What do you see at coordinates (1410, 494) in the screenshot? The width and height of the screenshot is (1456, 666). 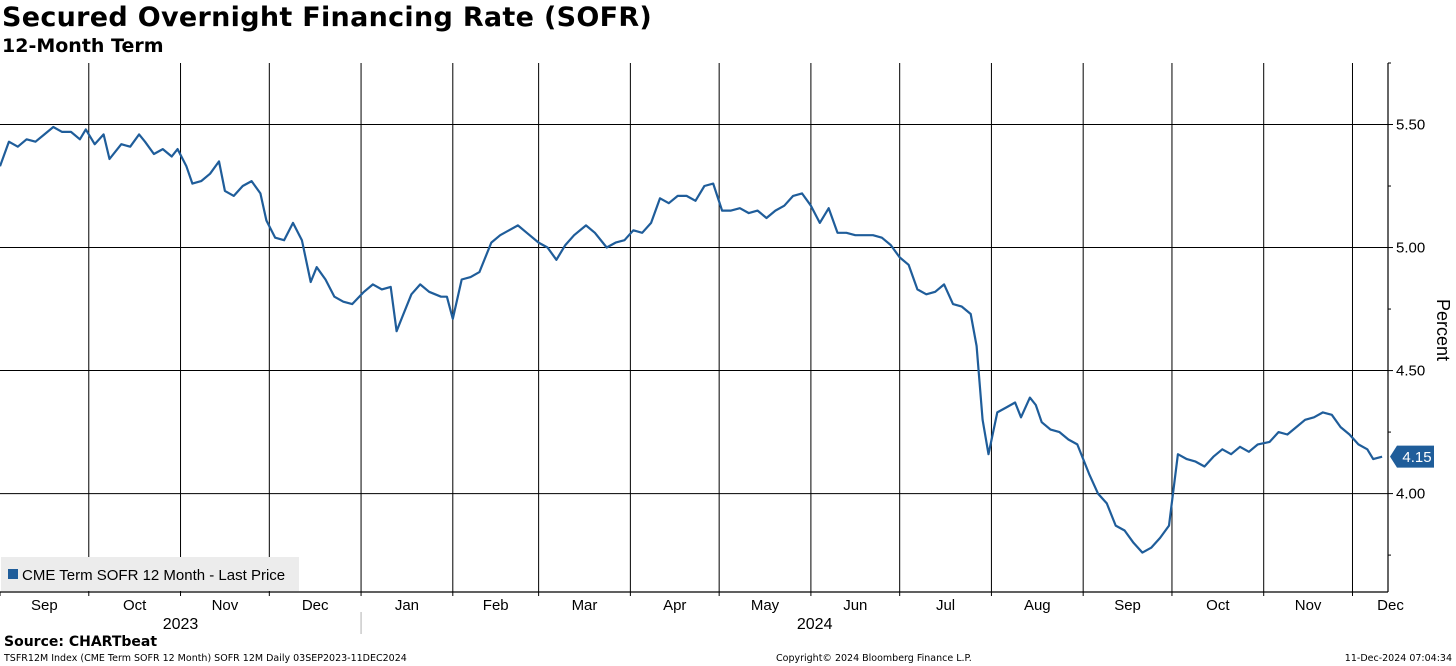 I see `y-tick-label: 4.00` at bounding box center [1410, 494].